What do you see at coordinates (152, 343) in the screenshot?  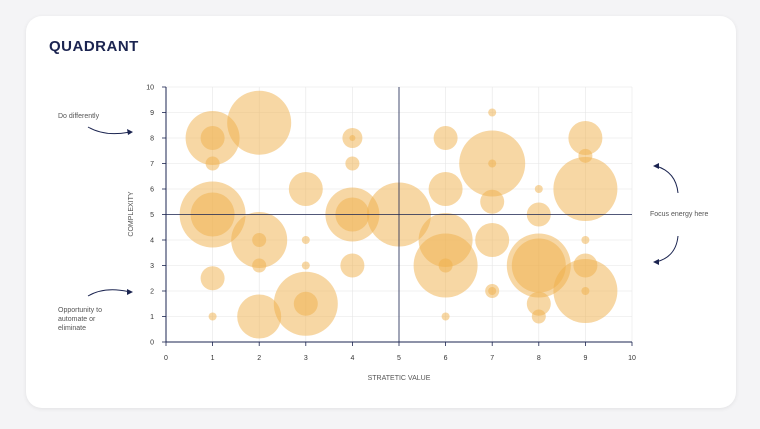 I see `y-tick-label: 0` at bounding box center [152, 343].